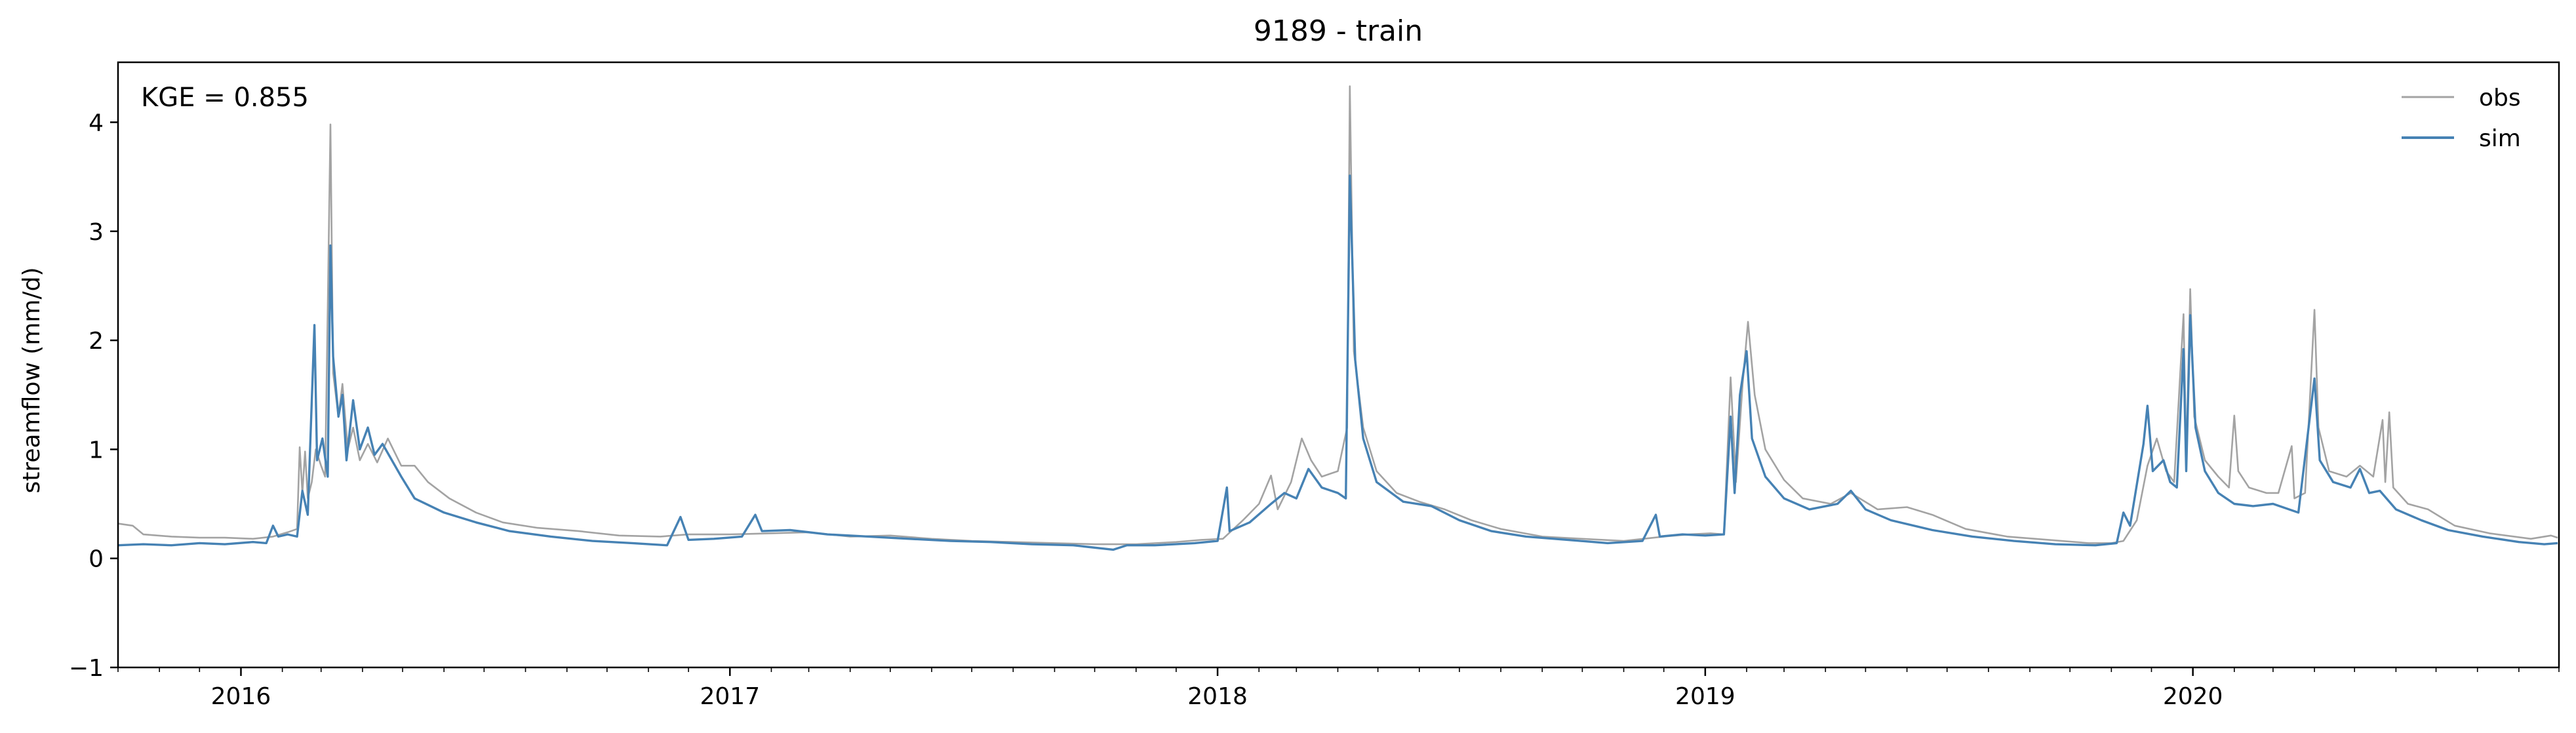 The height and width of the screenshot is (733, 2576). Describe the element at coordinates (93, 395) in the screenshot. I see `y-axis: −1 0 1 2 3 4` at that location.